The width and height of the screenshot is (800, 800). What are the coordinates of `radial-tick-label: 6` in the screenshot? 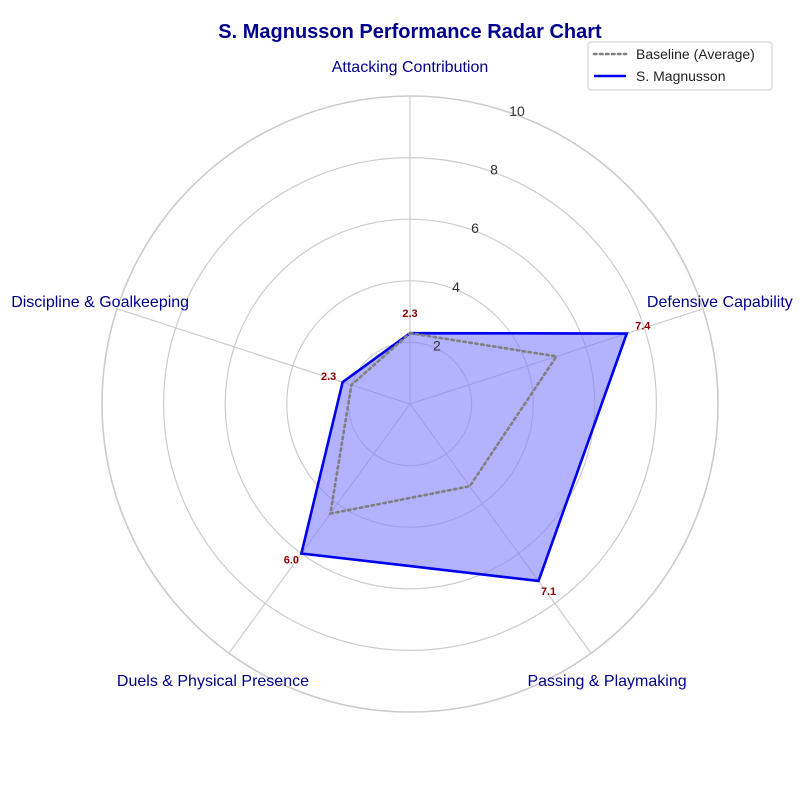 It's located at (475, 228).